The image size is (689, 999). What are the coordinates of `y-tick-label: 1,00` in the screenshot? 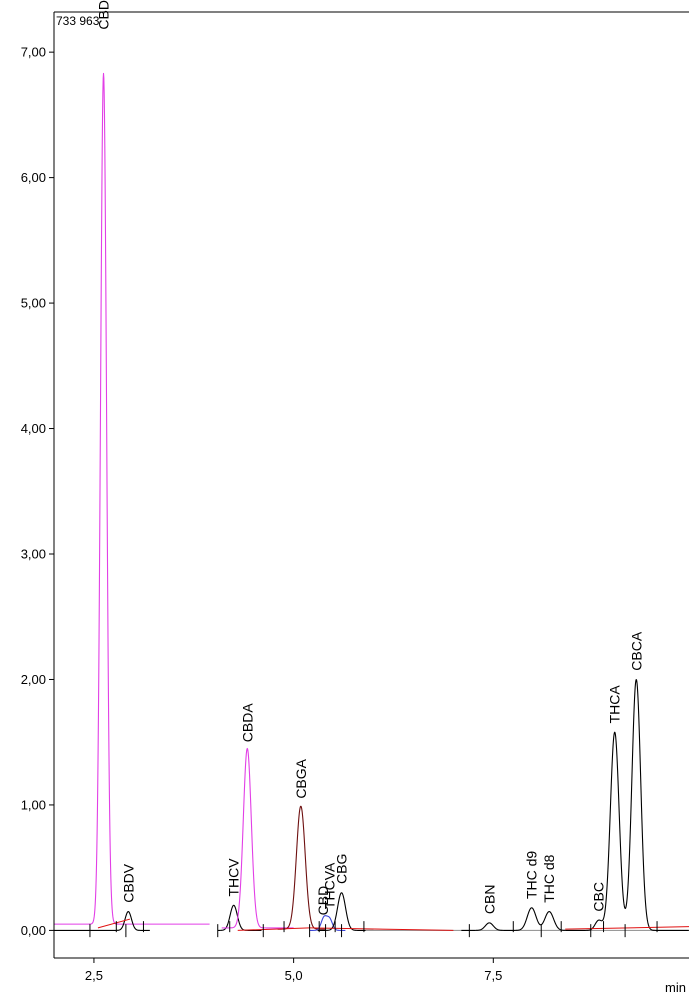 It's located at (33, 804).